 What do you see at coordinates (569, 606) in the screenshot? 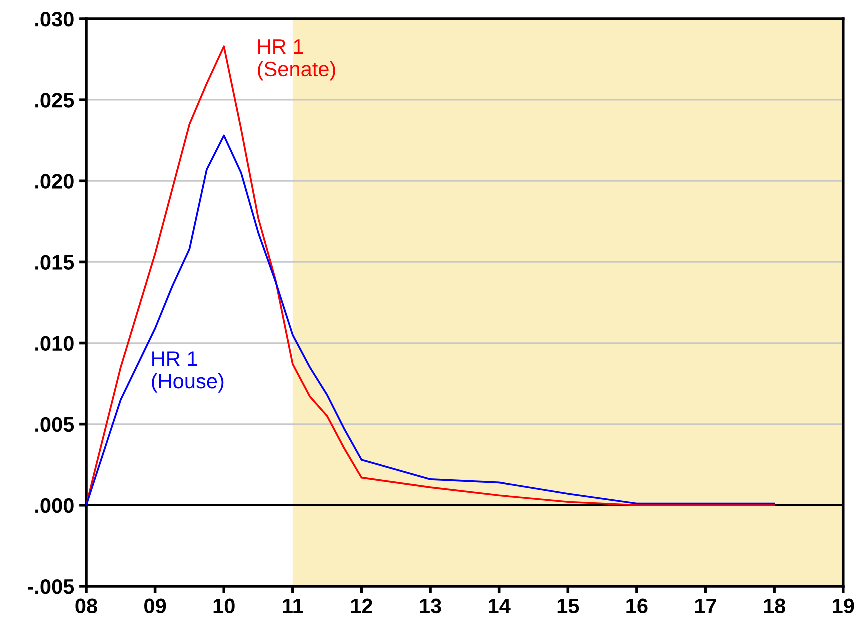
I see `x-tick-label: 15` at bounding box center [569, 606].